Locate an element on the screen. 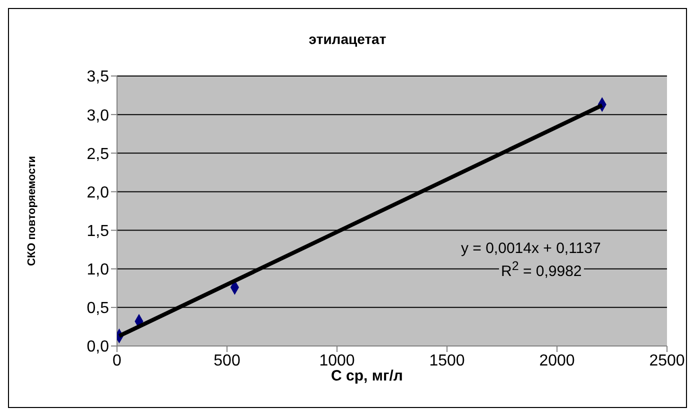 The height and width of the screenshot is (416, 695). chart-title: этилацетат is located at coordinates (348, 39).